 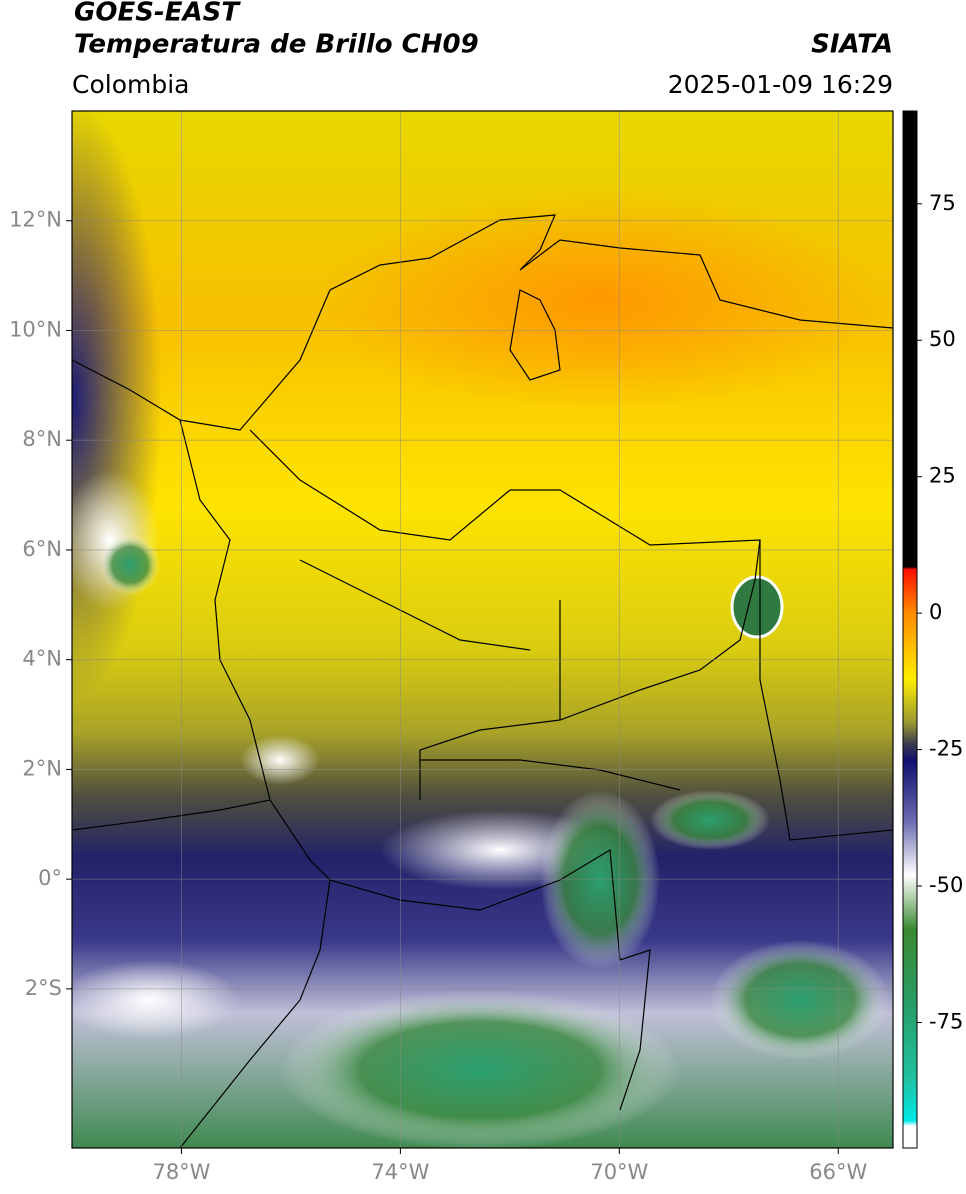 I want to click on y-tick-label: 0°, so click(x=50, y=878).